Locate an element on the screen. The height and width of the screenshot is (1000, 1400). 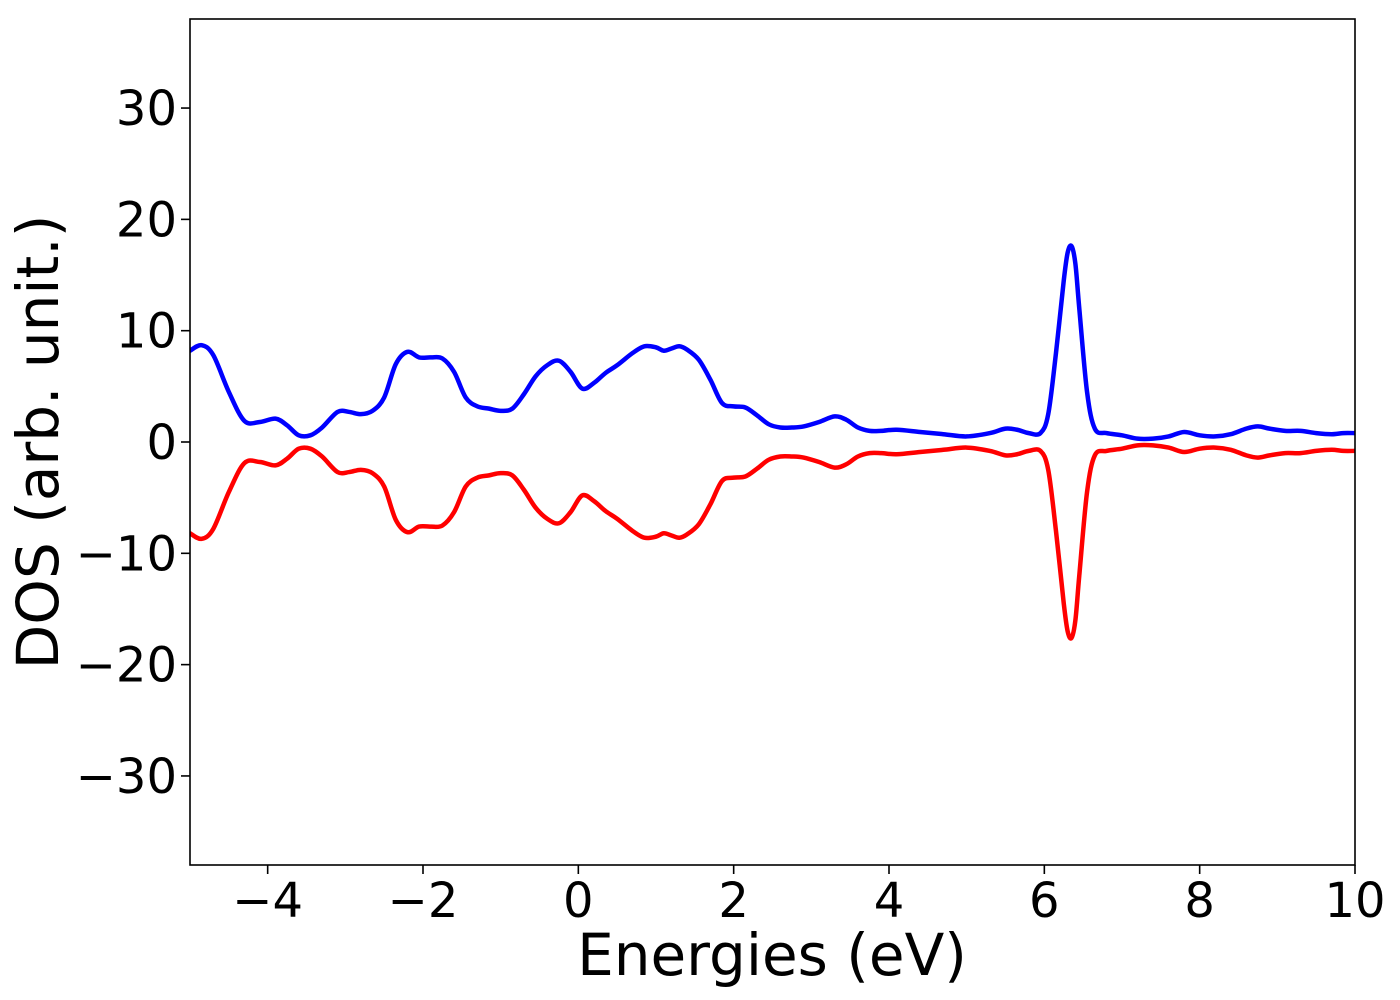
y-tick-label: −20 is located at coordinates (126, 666).